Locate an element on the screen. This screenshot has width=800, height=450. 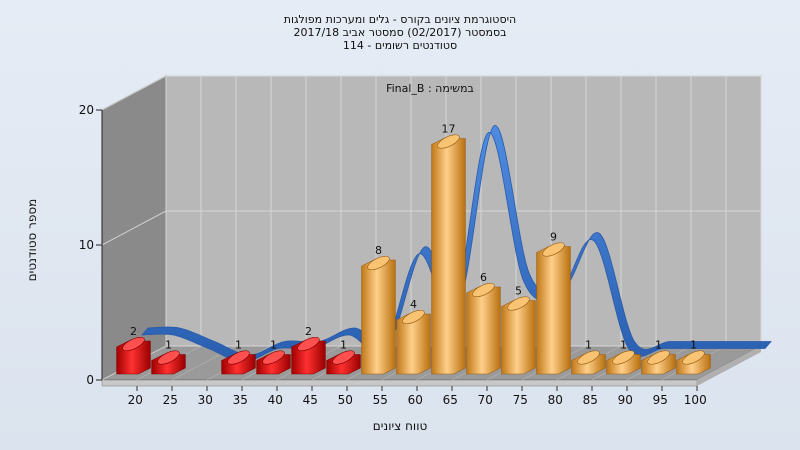
bar-value-label: 8 is located at coordinates (378, 250).